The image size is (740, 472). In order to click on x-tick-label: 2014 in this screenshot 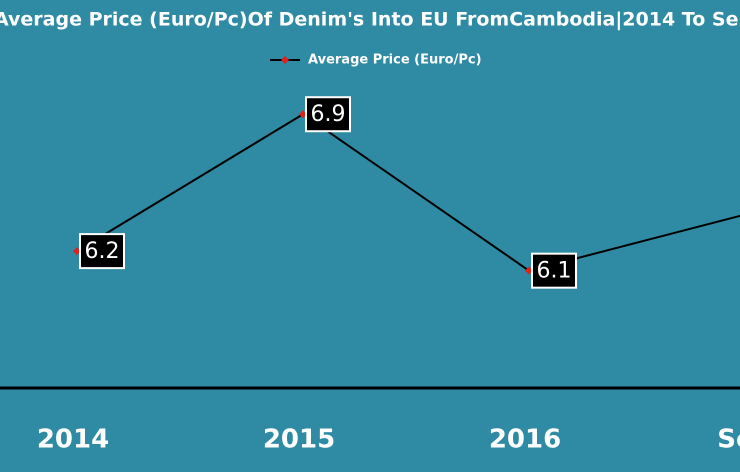, I will do `click(73, 440)`.